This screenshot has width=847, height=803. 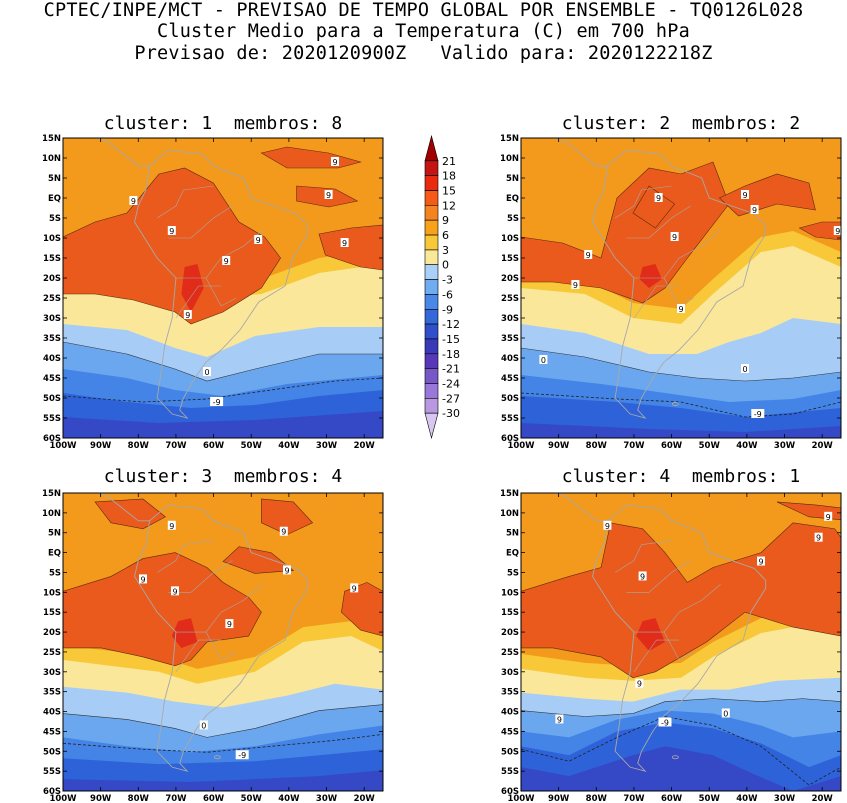 I want to click on lon-tick-label: 70W, so click(x=634, y=446).